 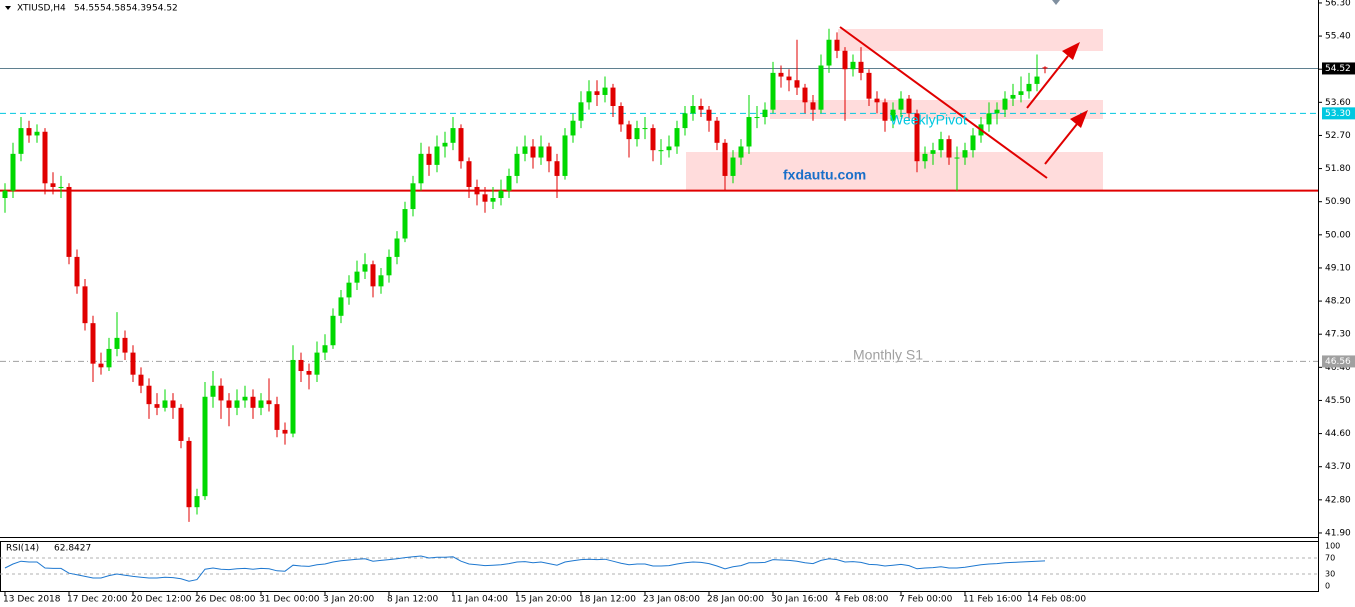 What do you see at coordinates (1338, 4) in the screenshot?
I see `y-tick-label: 56.30` at bounding box center [1338, 4].